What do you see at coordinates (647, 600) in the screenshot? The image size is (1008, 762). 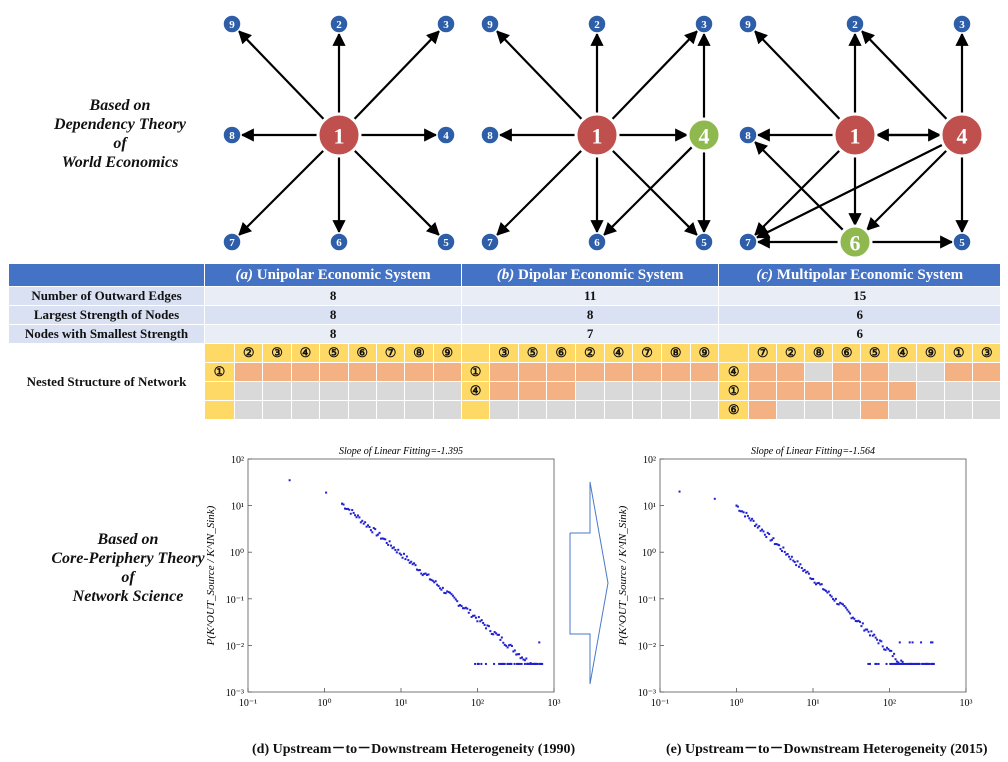 I see `y-tick-label: 10⁻¹` at bounding box center [647, 600].